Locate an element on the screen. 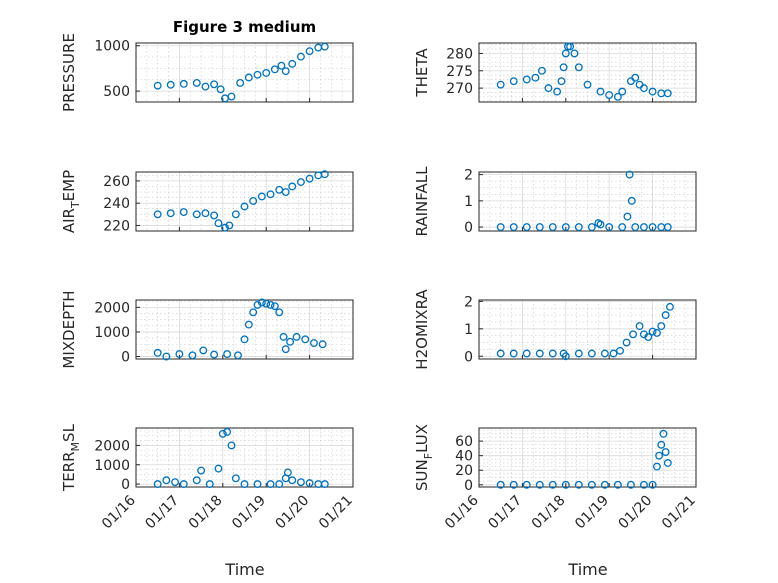 The width and height of the screenshot is (778, 583). subplot-4: 0 1 2 RAINFALL is located at coordinates (555, 201).